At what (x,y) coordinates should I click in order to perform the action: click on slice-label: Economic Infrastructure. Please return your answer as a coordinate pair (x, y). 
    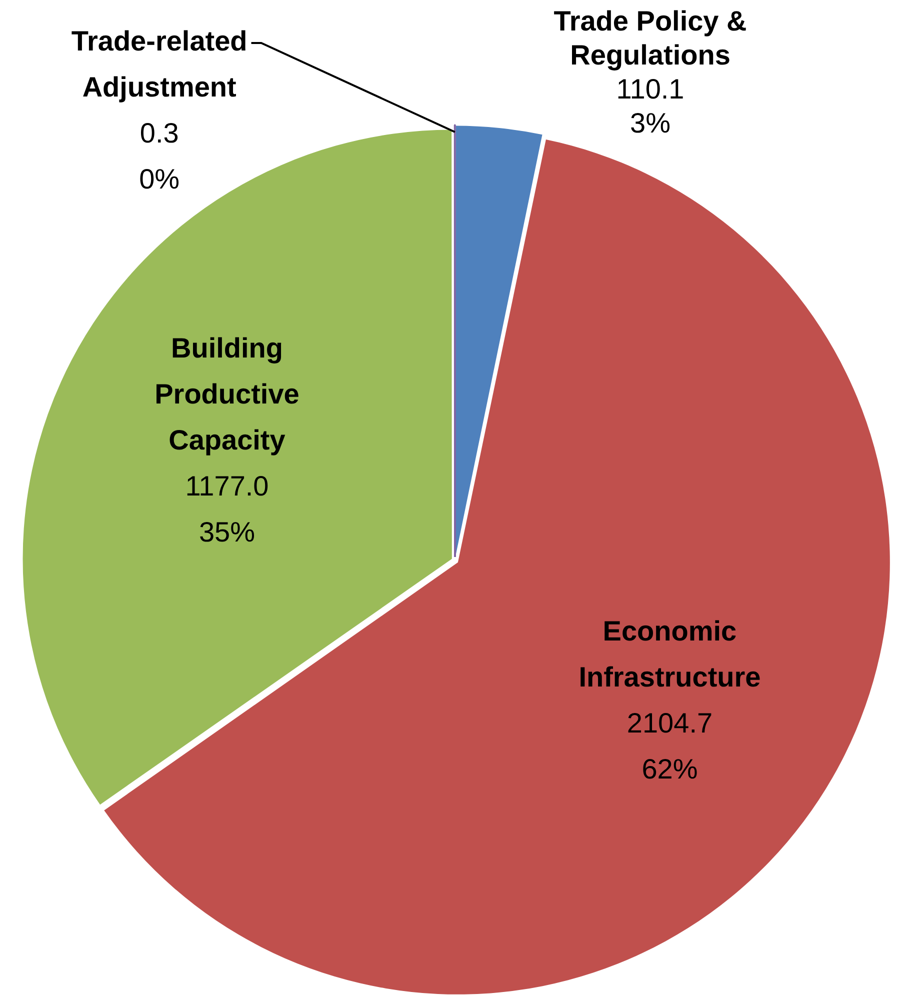
    Looking at the image, I should click on (669, 654).